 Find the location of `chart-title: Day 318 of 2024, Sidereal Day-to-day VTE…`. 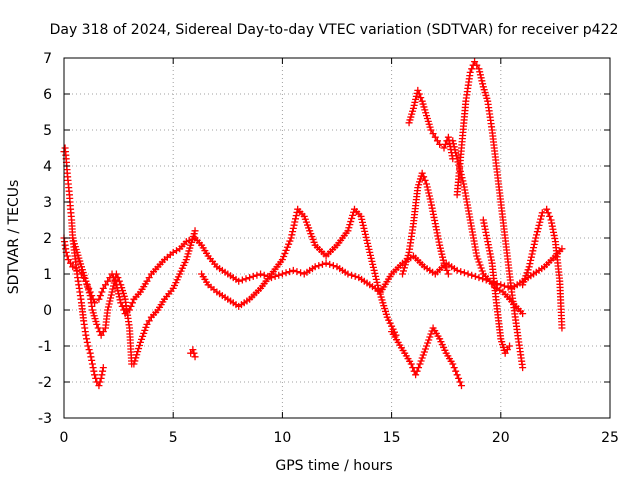

chart-title: Day 318 of 2024, Sidereal Day-to-day VTE… is located at coordinates (334, 30).